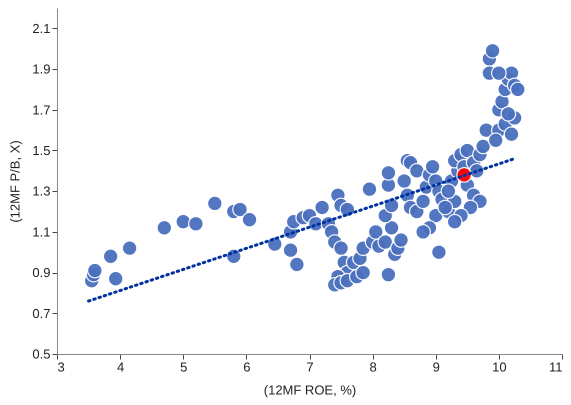 Image resolution: width=571 pixels, height=405 pixels. Describe the element at coordinates (61, 367) in the screenshot. I see `x-tick-label: 3` at that location.